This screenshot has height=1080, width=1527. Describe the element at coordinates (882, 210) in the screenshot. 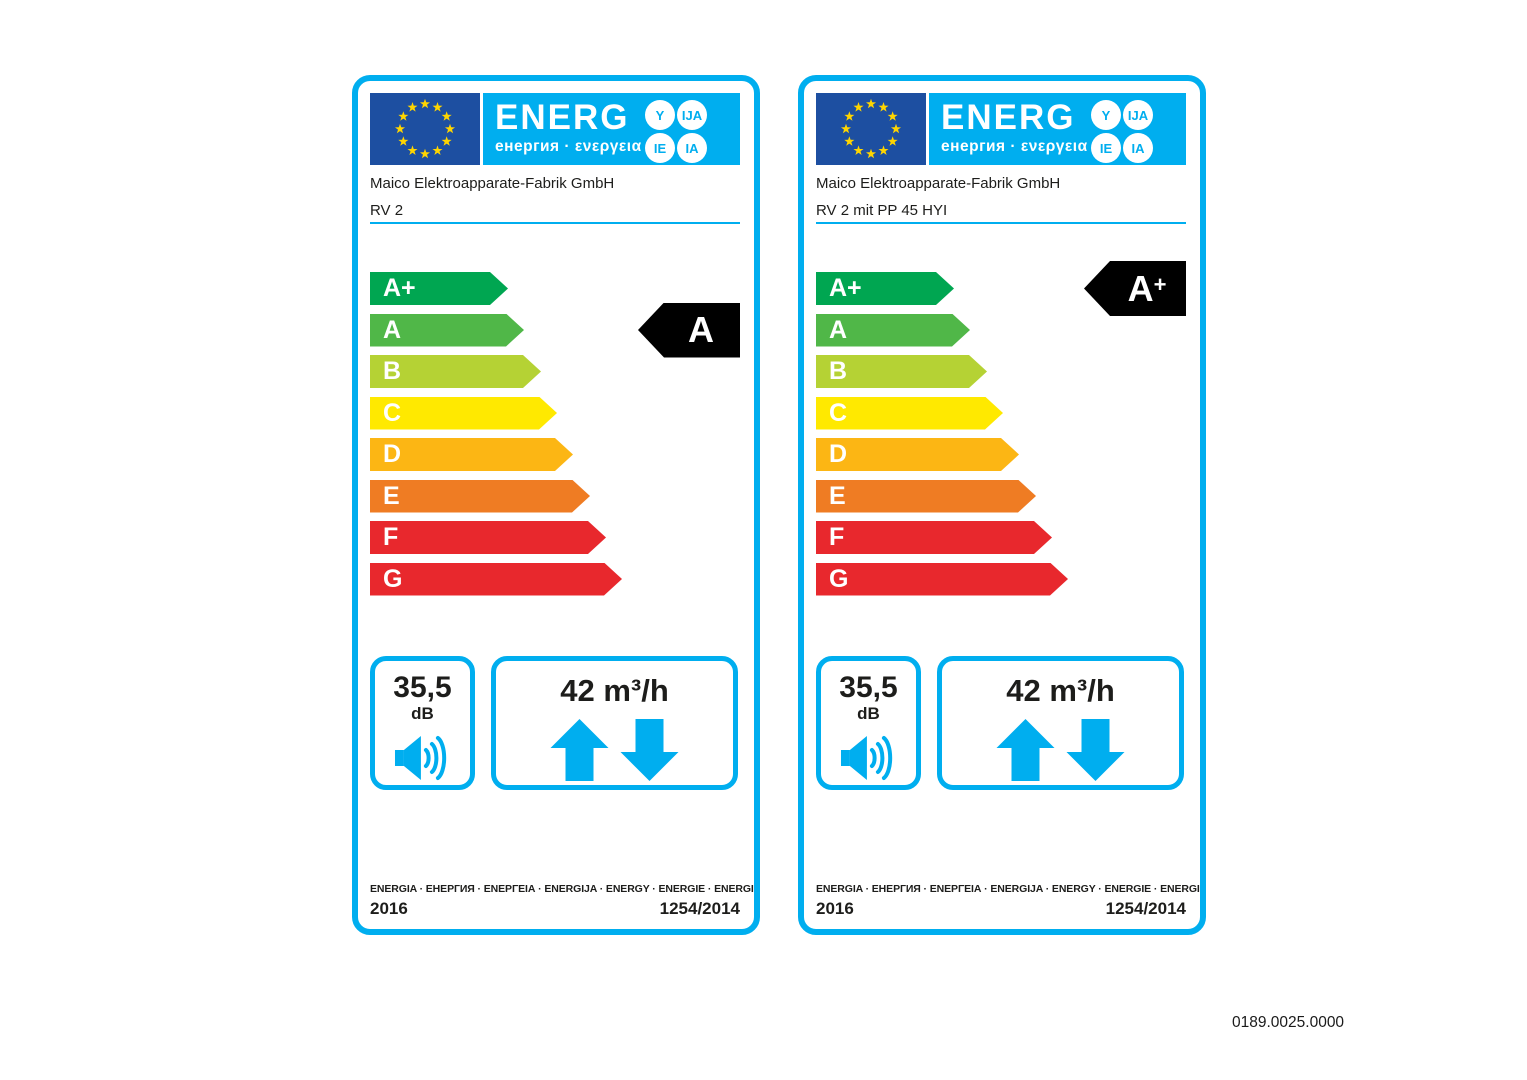

I see `model-name: RV 2 mit PP 45 HYI` at that location.